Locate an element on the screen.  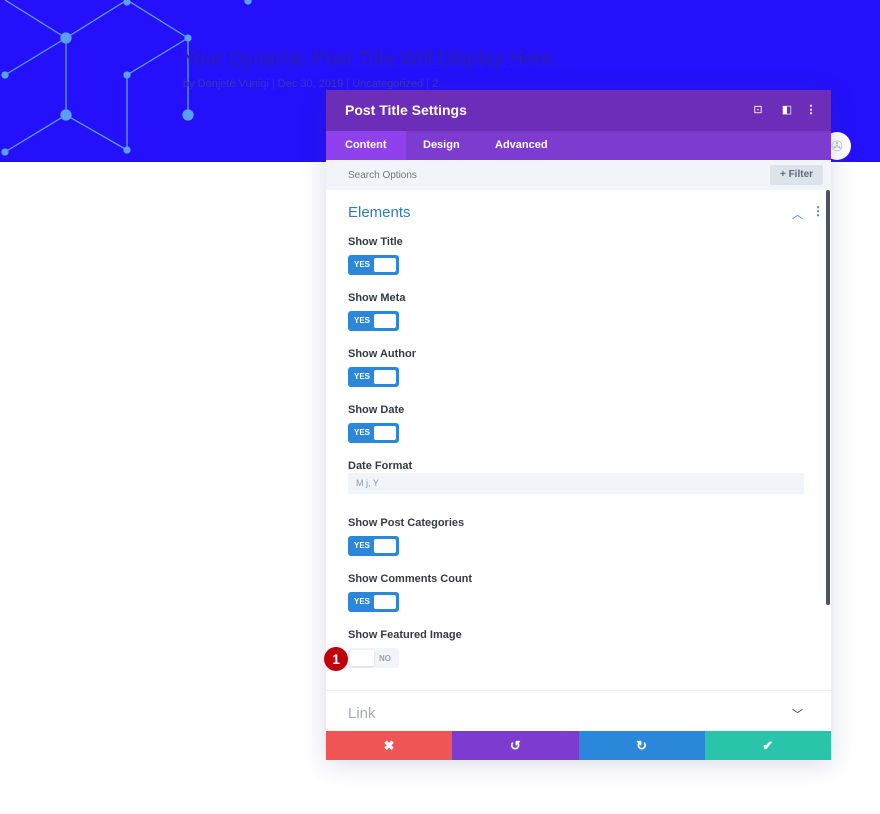
tab-advanced: Advanced is located at coordinates (521, 145).